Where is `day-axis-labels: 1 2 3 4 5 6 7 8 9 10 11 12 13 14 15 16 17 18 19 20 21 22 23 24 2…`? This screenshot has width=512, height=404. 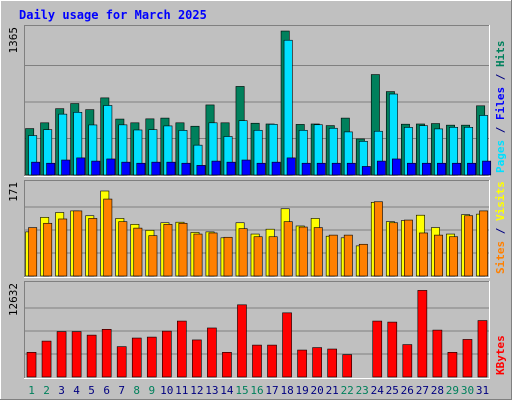
day-axis-labels: 1 2 3 4 5 6 7 8 9 10 11 12 13 14 15 16 17 18 19 20 21 22 23 24 2… is located at coordinates (258, 390).